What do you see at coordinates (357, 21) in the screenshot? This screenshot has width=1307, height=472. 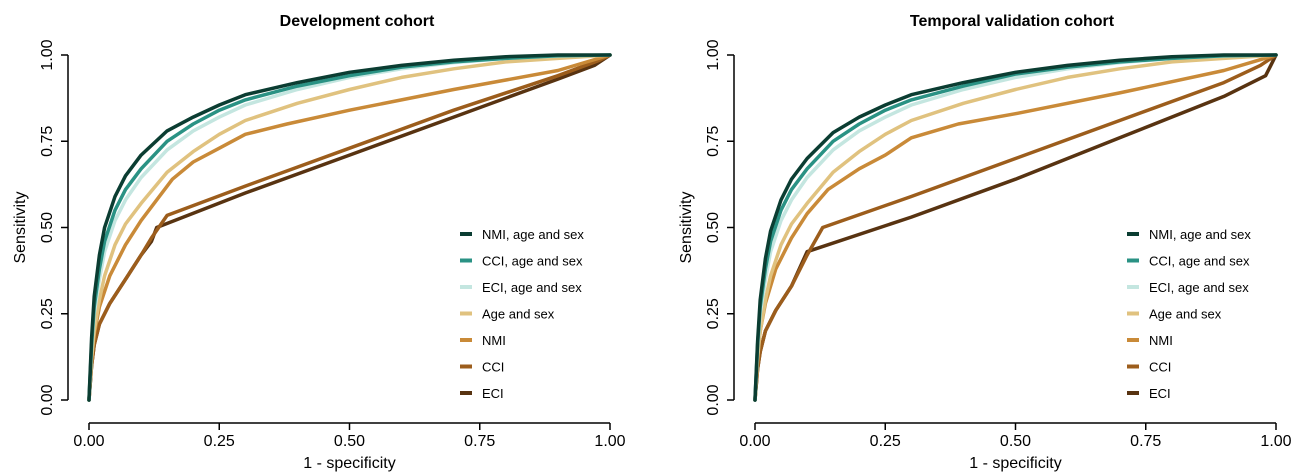 I see `chart-title: Development cohort` at bounding box center [357, 21].